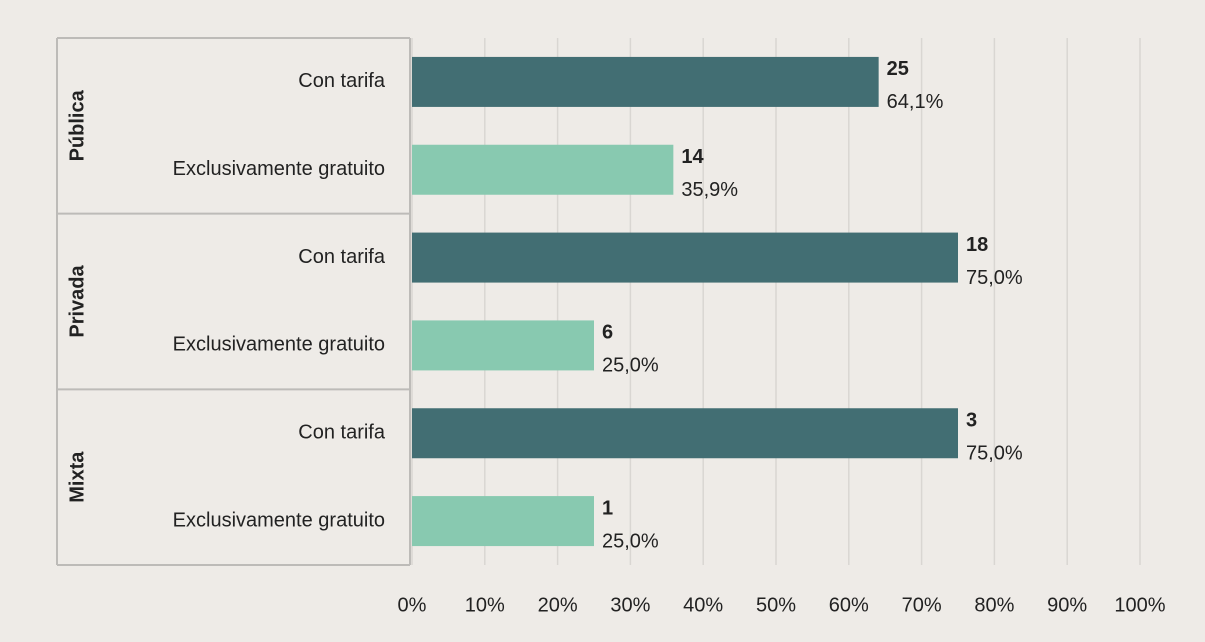 This screenshot has height=642, width=1205. I want to click on x-tick-label: 30%, so click(630, 605).